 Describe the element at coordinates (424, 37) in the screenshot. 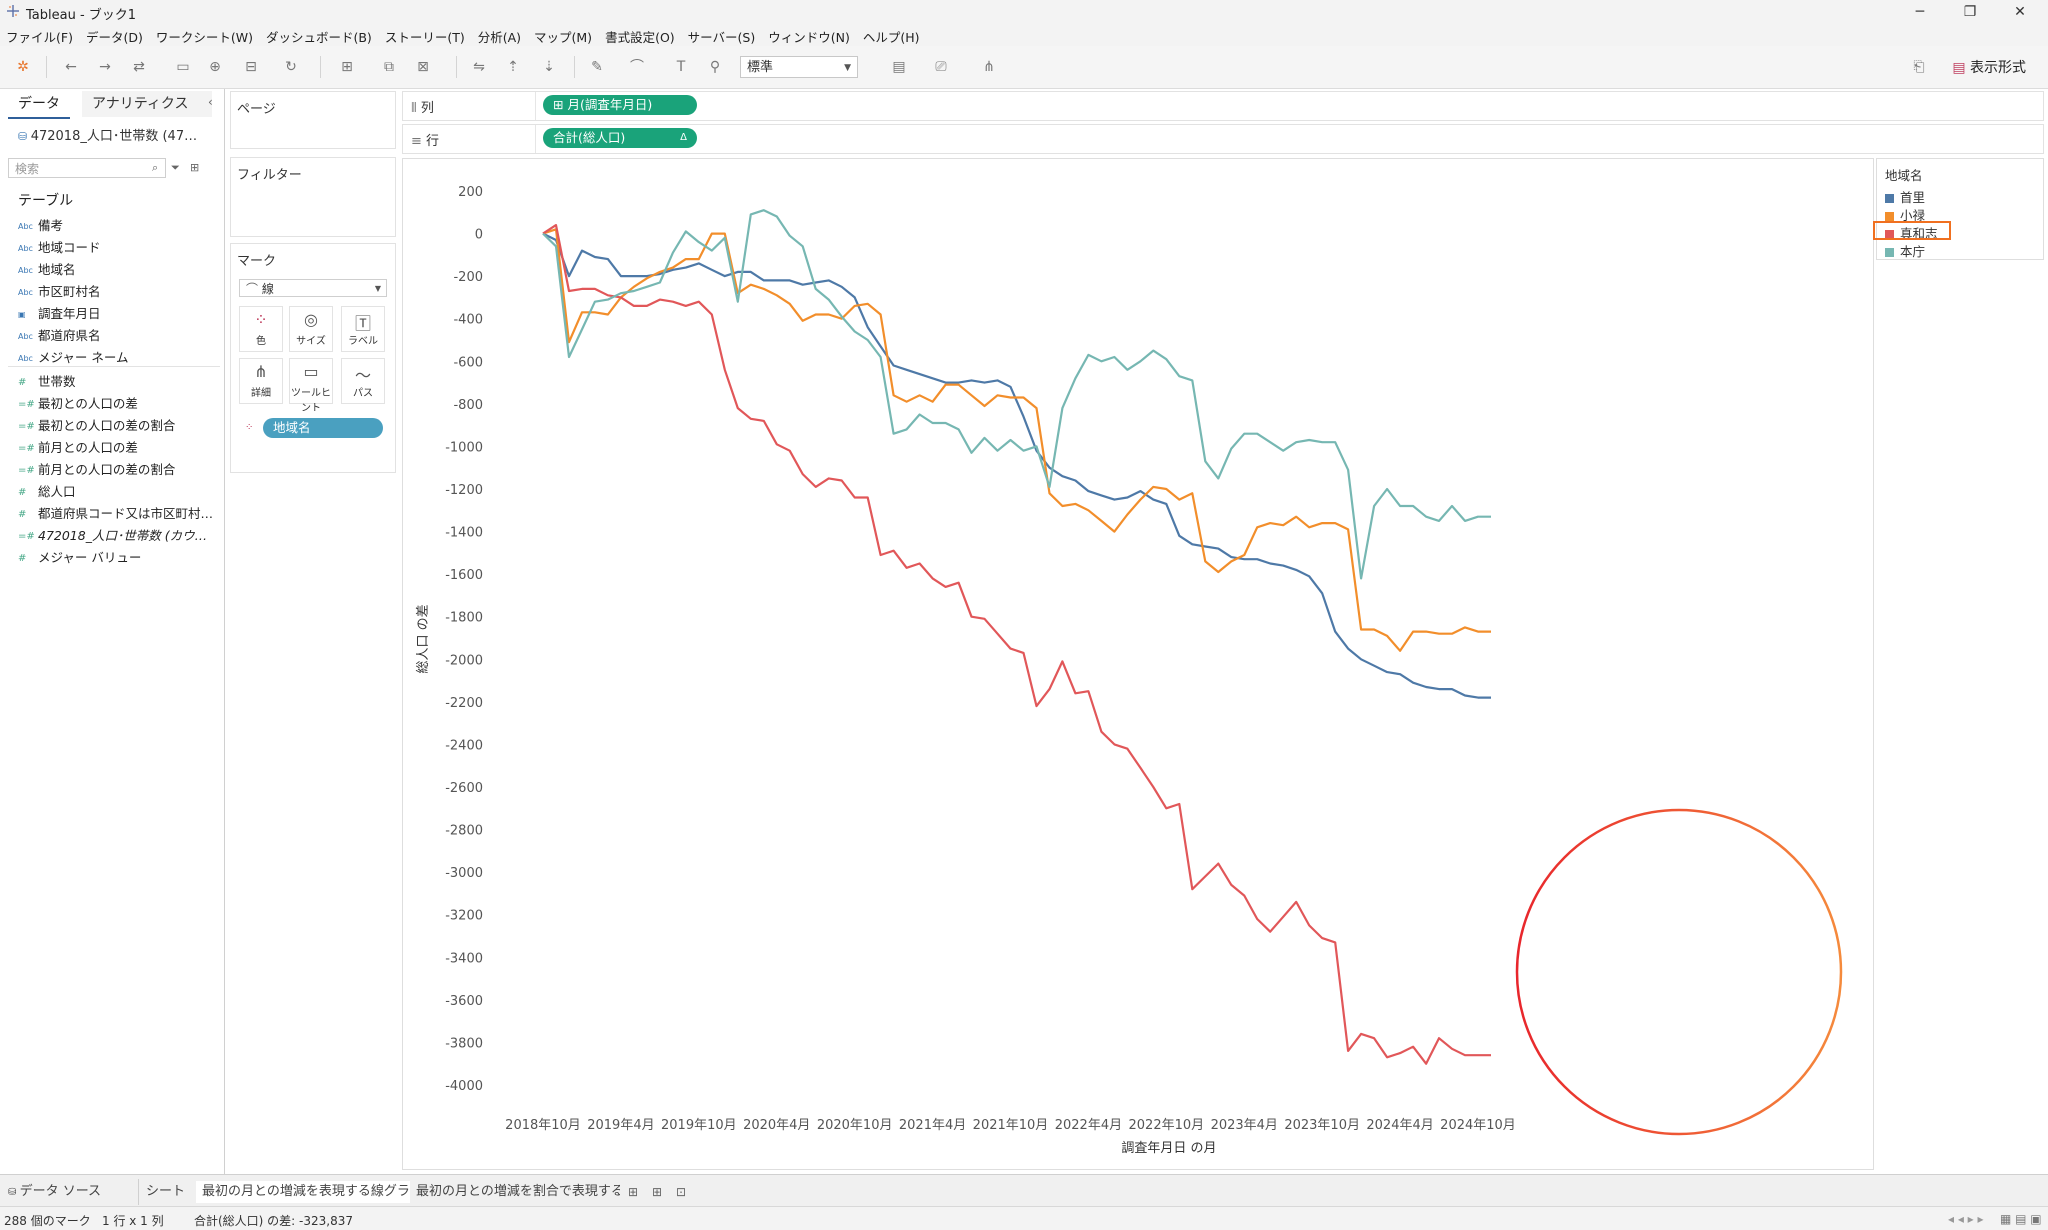

I see `menu-story: ストーリー(T)` at that location.